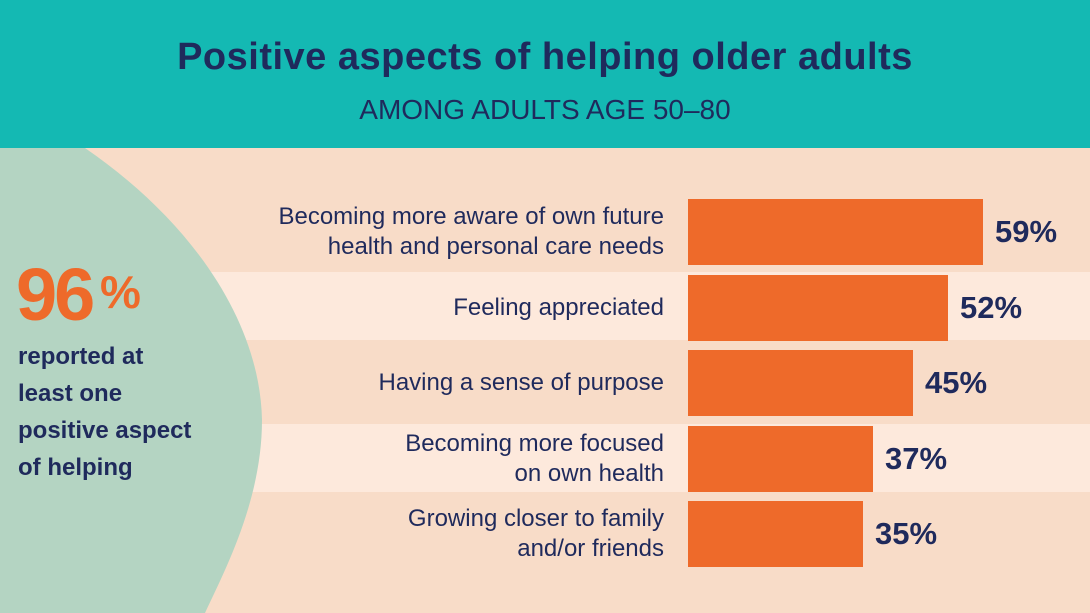  I want to click on value-label: 37%, so click(916, 458).